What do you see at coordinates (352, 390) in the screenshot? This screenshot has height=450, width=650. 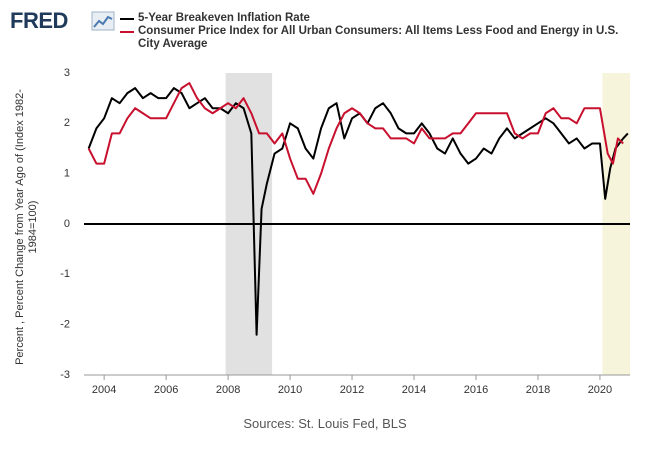 I see `x-tick-label: 2012` at bounding box center [352, 390].